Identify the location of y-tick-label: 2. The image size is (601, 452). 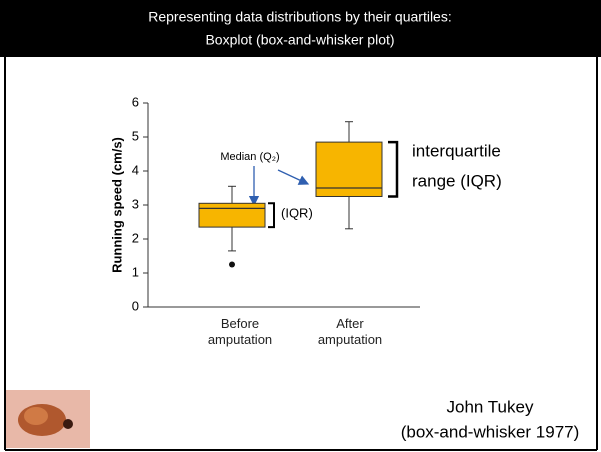
(135, 237).